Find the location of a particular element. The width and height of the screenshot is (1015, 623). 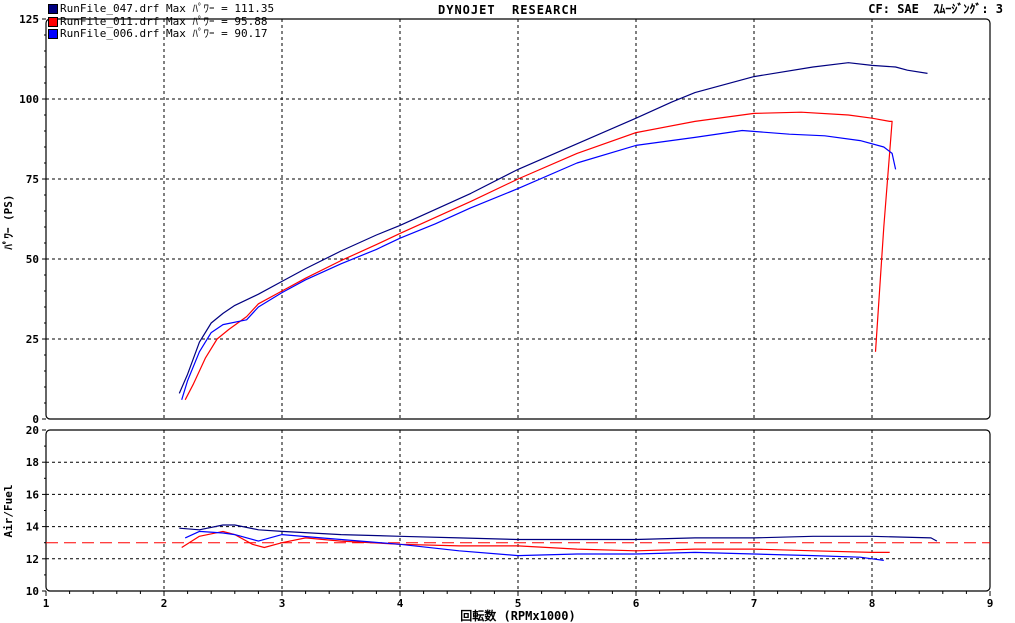

chart-title: DYNOJET RESEARCH is located at coordinates (508, 10).